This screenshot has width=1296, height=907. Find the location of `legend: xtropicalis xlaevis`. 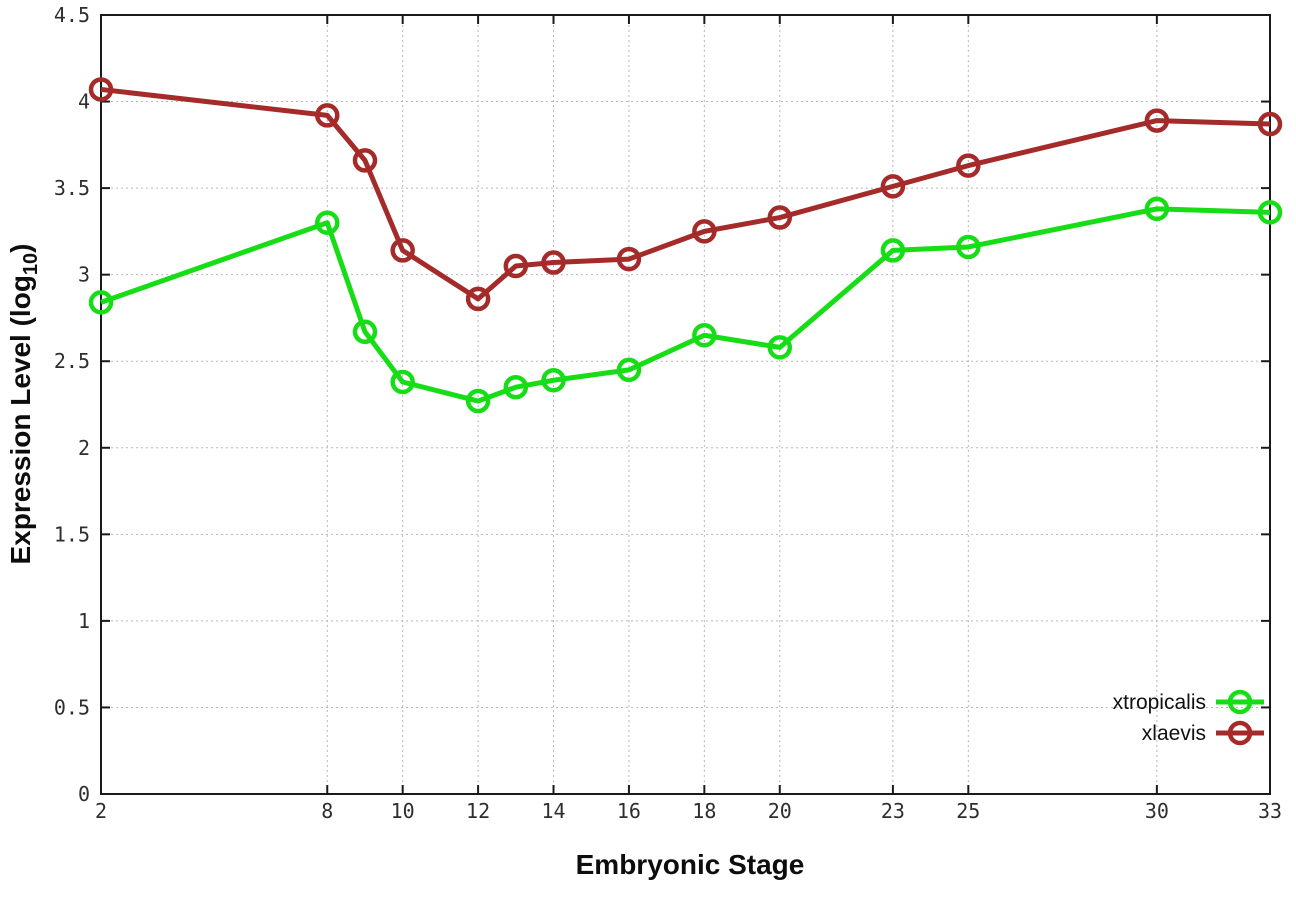

legend: xtropicalis xlaevis is located at coordinates (1188, 717).